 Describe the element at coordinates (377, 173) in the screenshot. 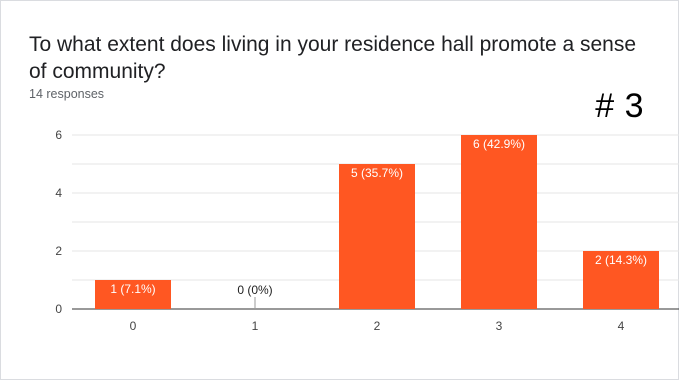

I see `data-label: 5 (35.7%)` at that location.